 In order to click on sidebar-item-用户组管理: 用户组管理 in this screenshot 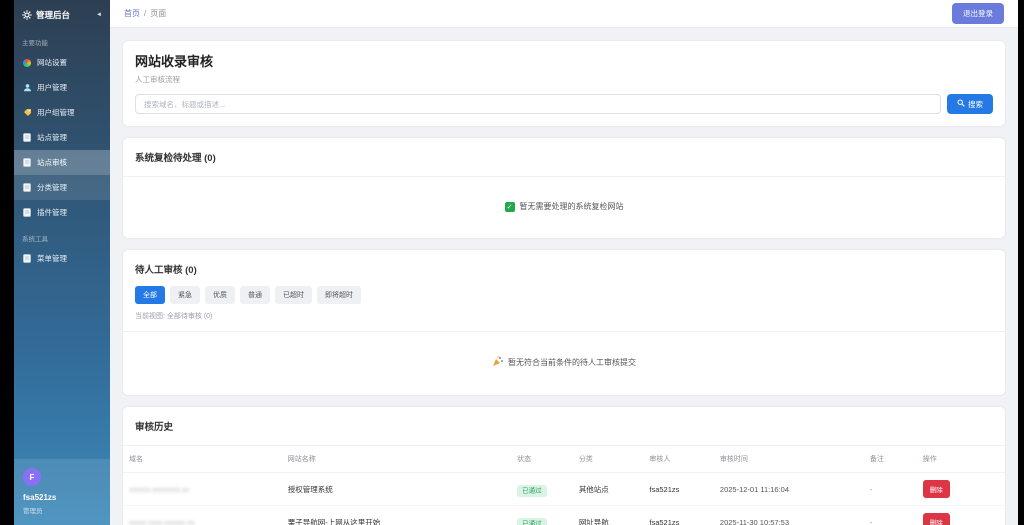, I will do `click(62, 112)`.